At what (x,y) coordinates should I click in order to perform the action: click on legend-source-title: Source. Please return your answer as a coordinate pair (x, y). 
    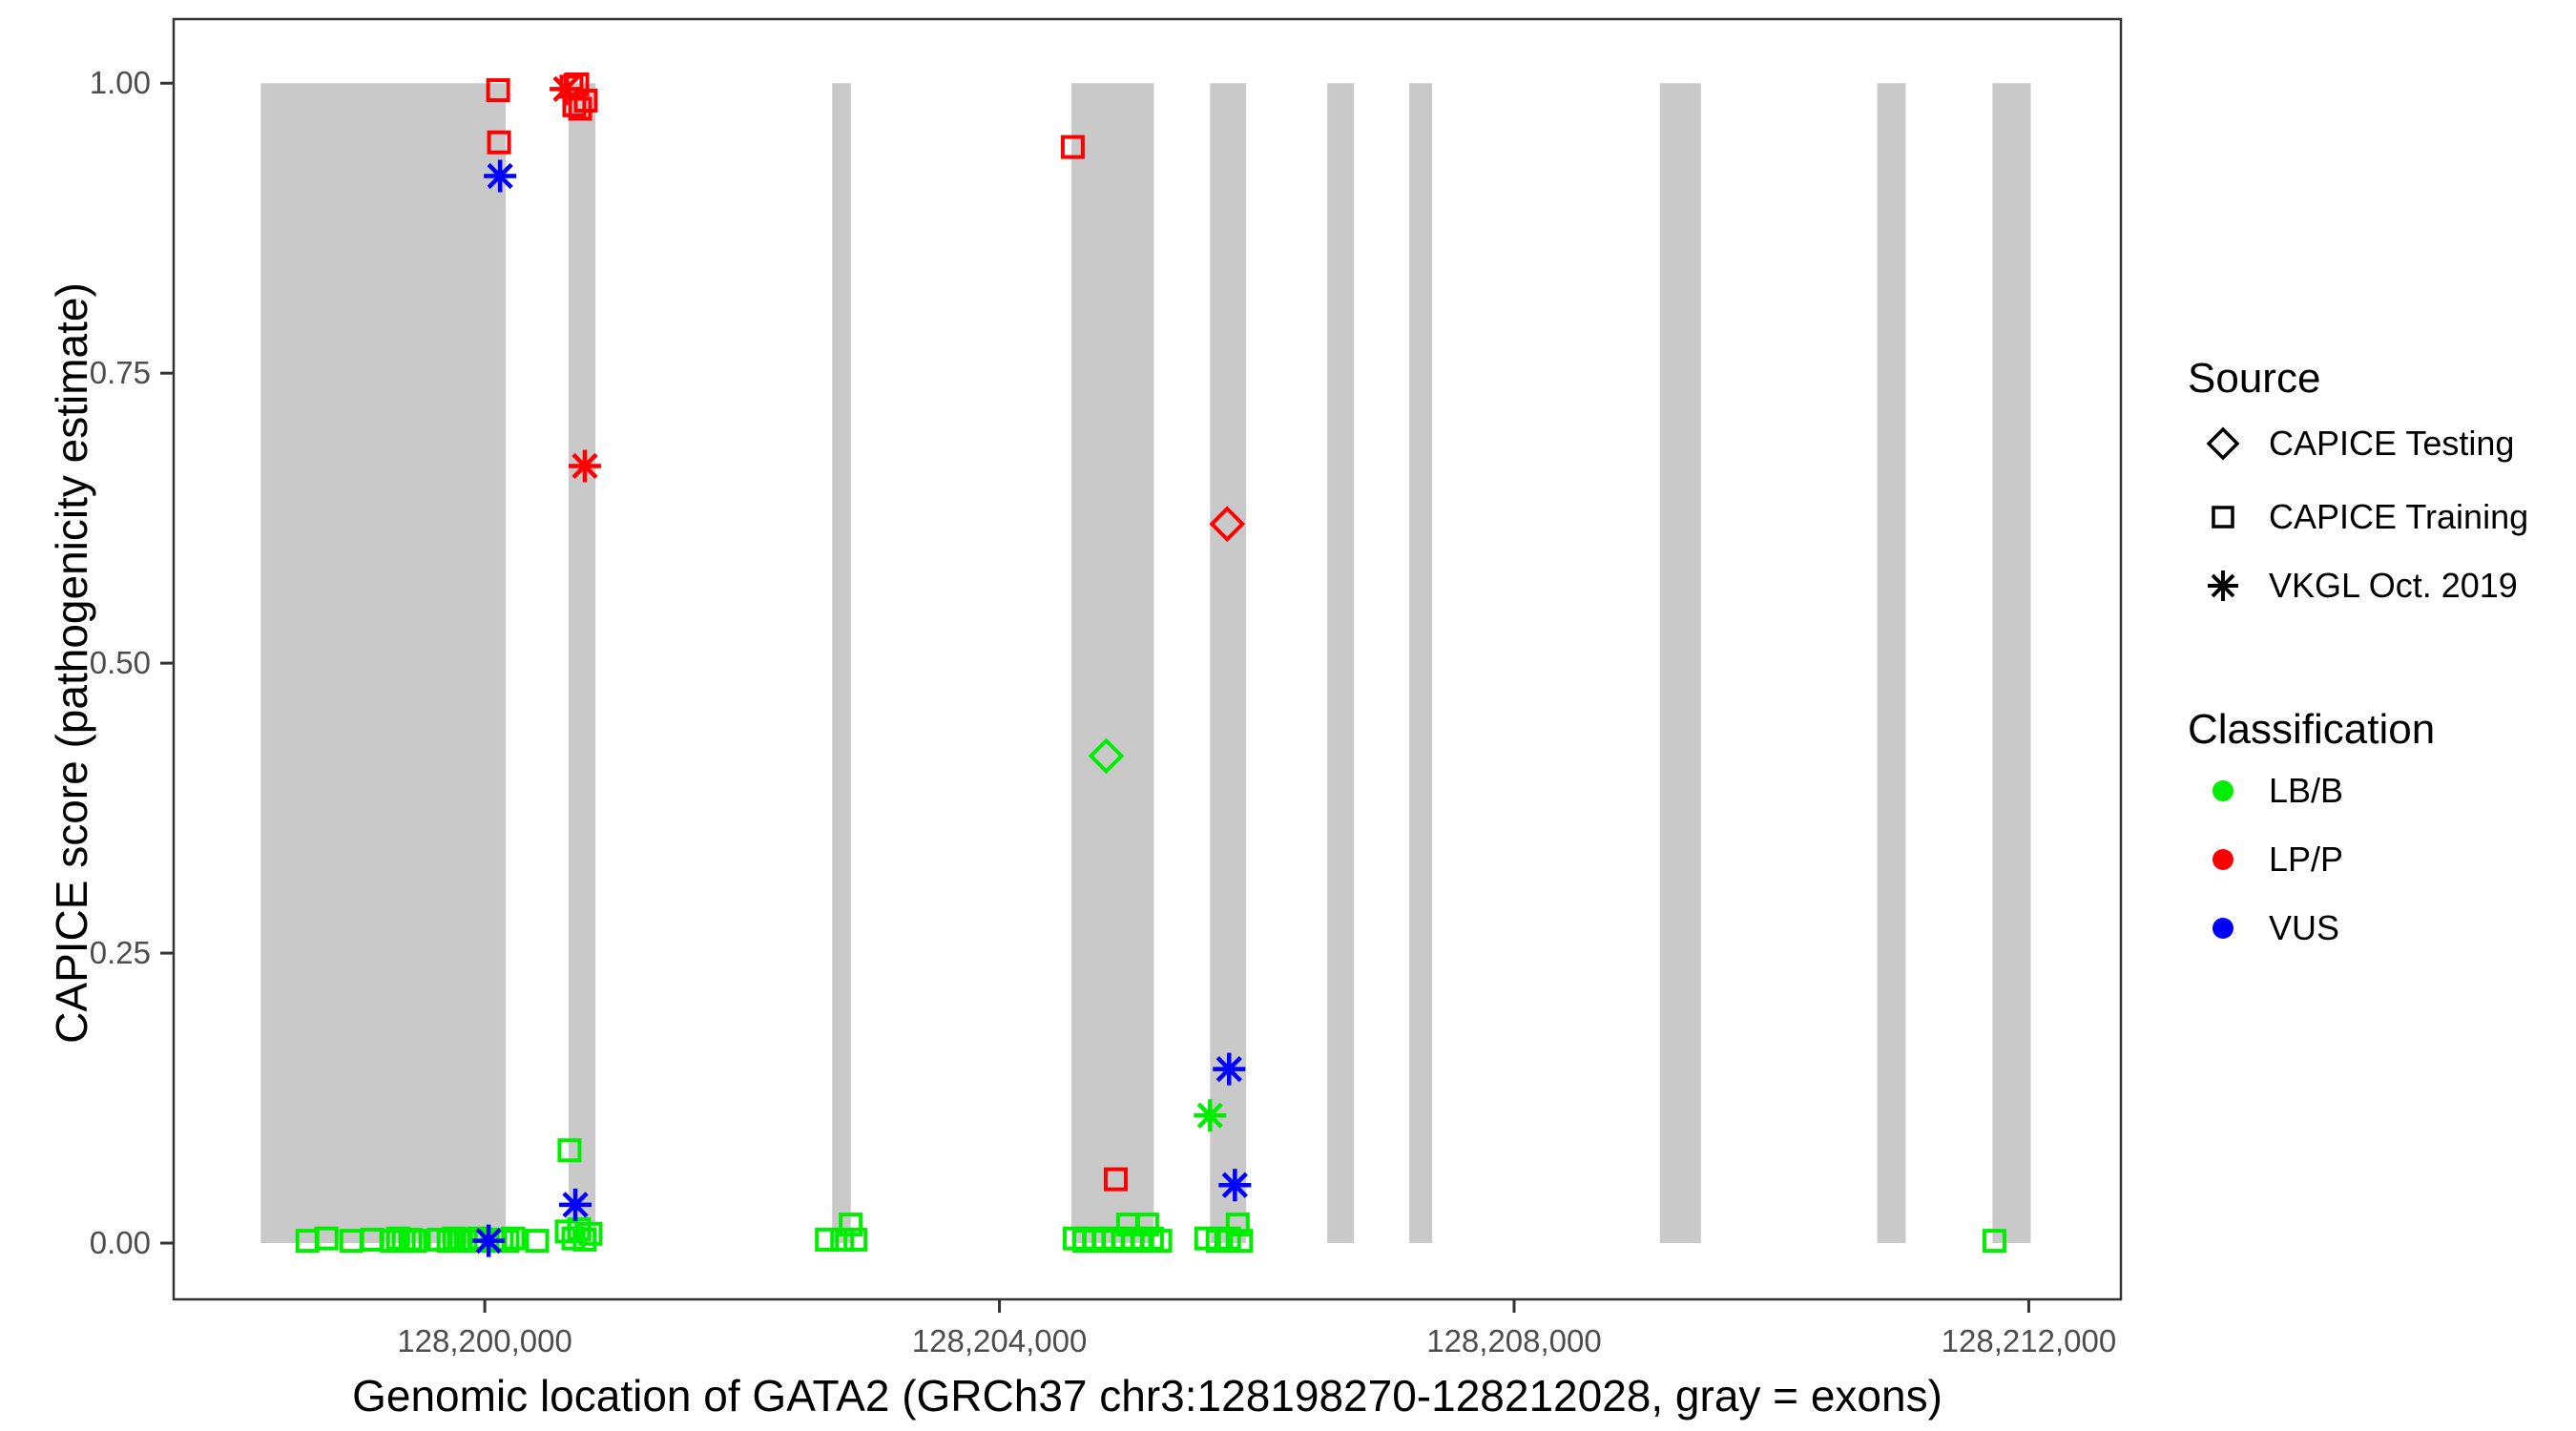
    Looking at the image, I should click on (2254, 378).